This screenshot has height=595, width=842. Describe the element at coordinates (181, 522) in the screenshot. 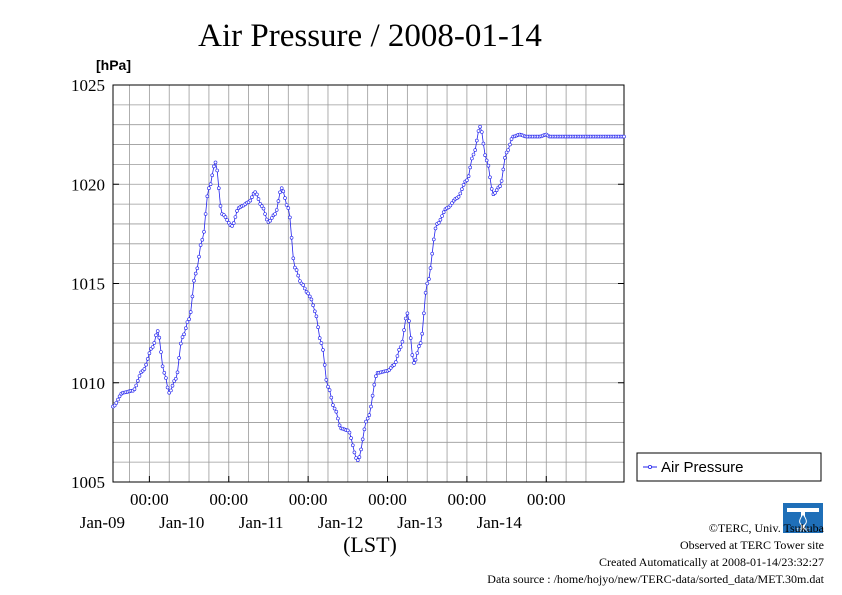

I see `x-tick-date-label: Jan-10` at that location.